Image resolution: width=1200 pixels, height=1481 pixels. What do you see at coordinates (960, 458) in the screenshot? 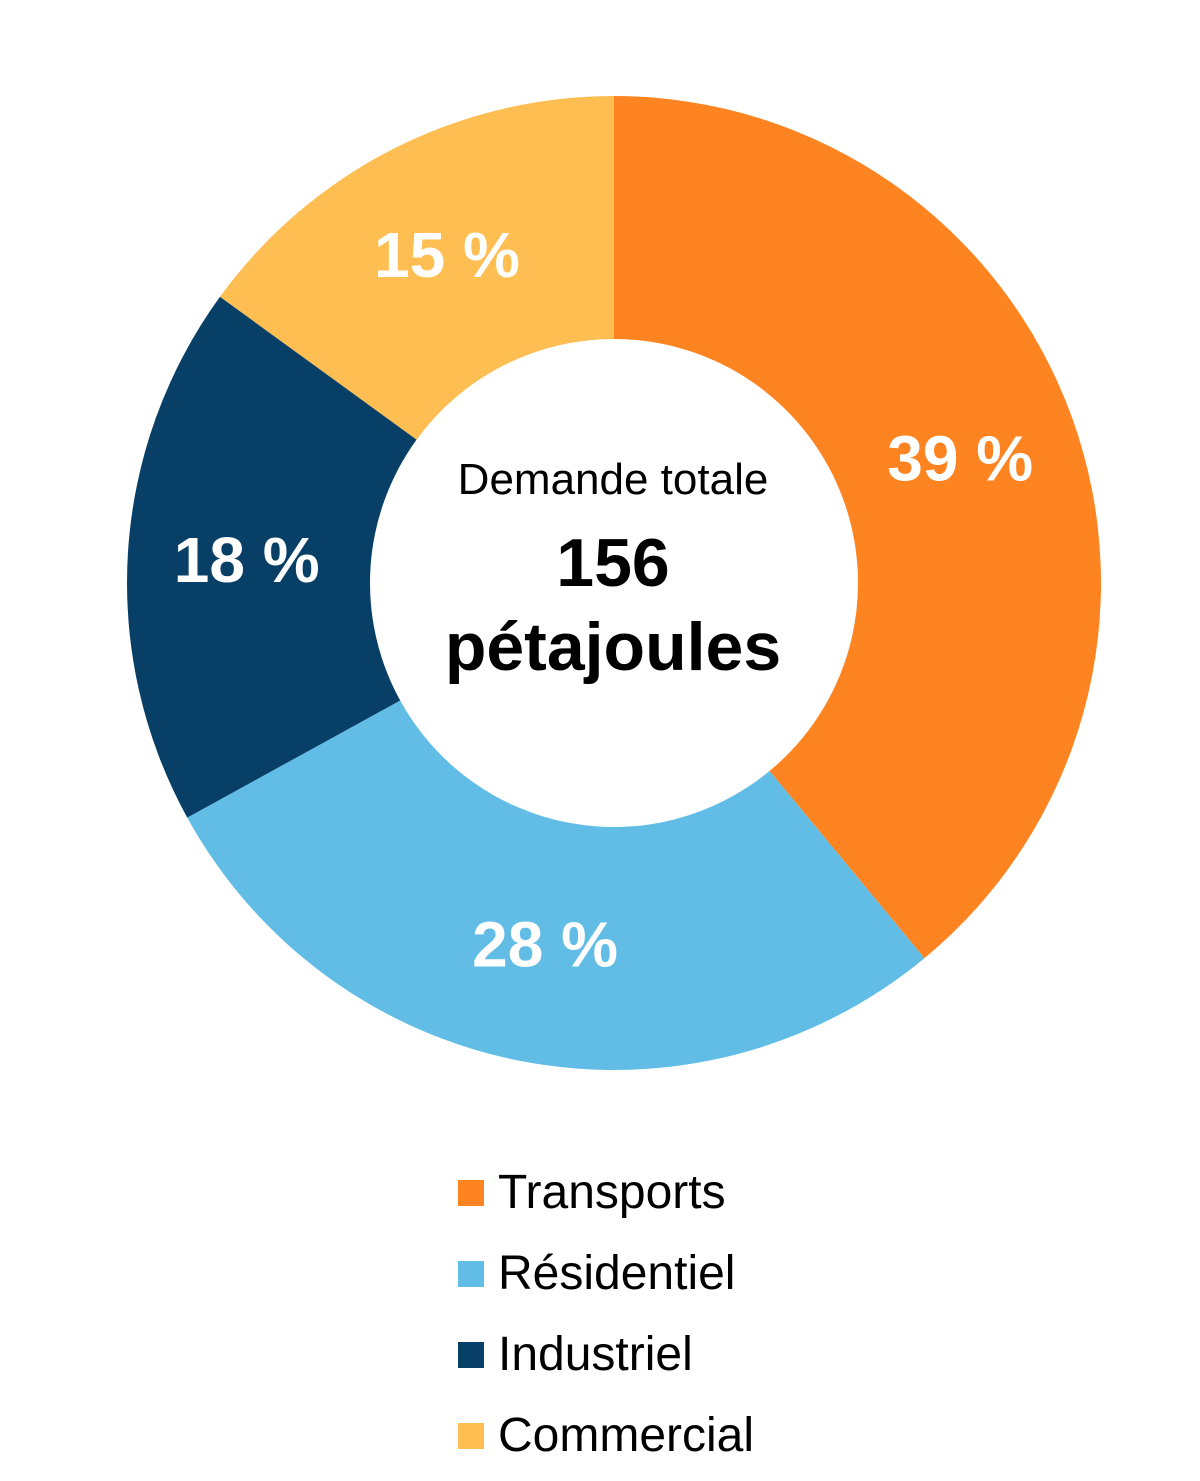
I see `slice-label-transports: 39 %` at bounding box center [960, 458].